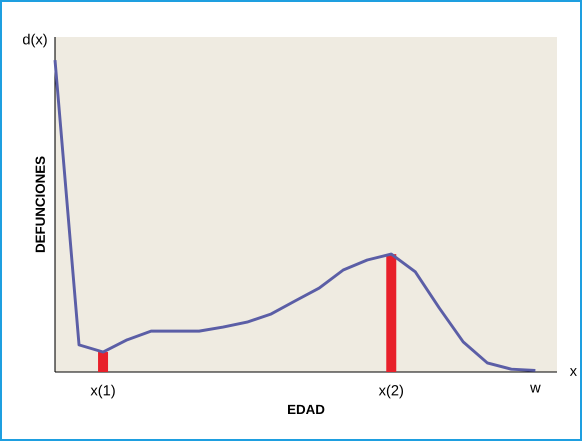 Image resolution: width=582 pixels, height=441 pixels. Describe the element at coordinates (40, 204) in the screenshot. I see `y-axis-title: DEFUNCIONES` at that location.